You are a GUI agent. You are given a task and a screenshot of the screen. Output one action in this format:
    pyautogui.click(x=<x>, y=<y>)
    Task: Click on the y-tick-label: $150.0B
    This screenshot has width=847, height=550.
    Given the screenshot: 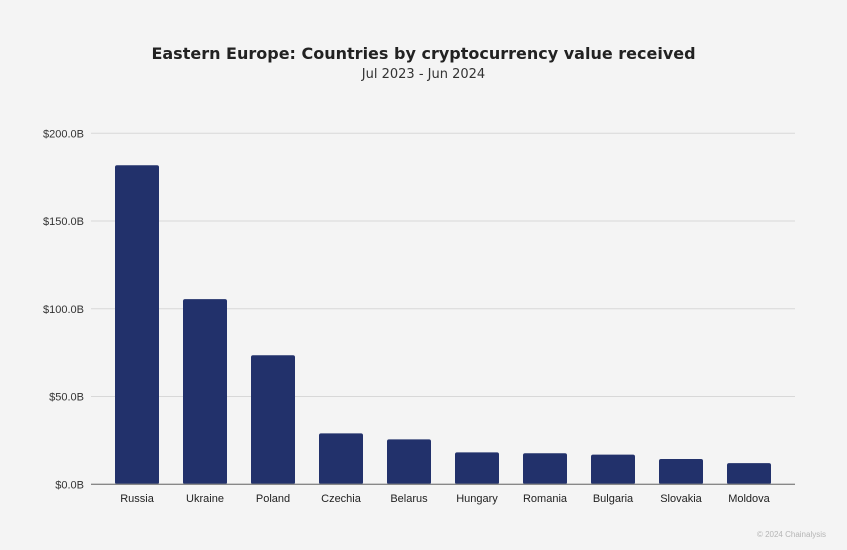 What is the action you would take?
    pyautogui.click(x=63, y=222)
    